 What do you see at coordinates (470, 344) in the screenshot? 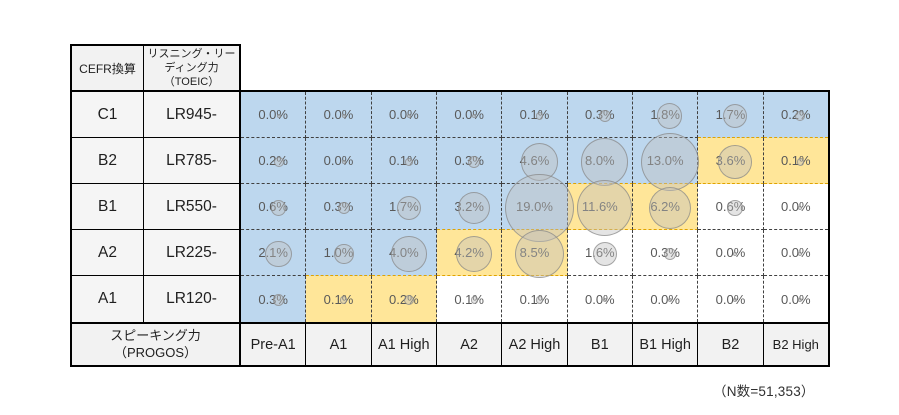
I see `x-axis-label: A2` at bounding box center [470, 344].